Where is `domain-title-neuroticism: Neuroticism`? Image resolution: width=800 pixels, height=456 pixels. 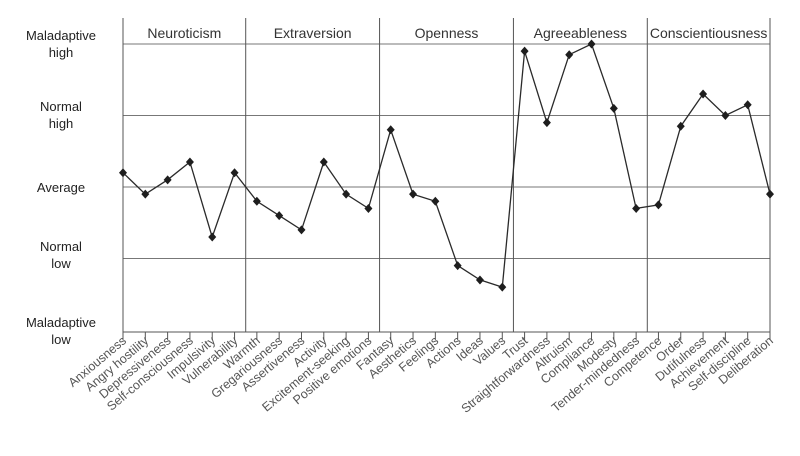
domain-title-neuroticism: Neuroticism is located at coordinates (184, 33).